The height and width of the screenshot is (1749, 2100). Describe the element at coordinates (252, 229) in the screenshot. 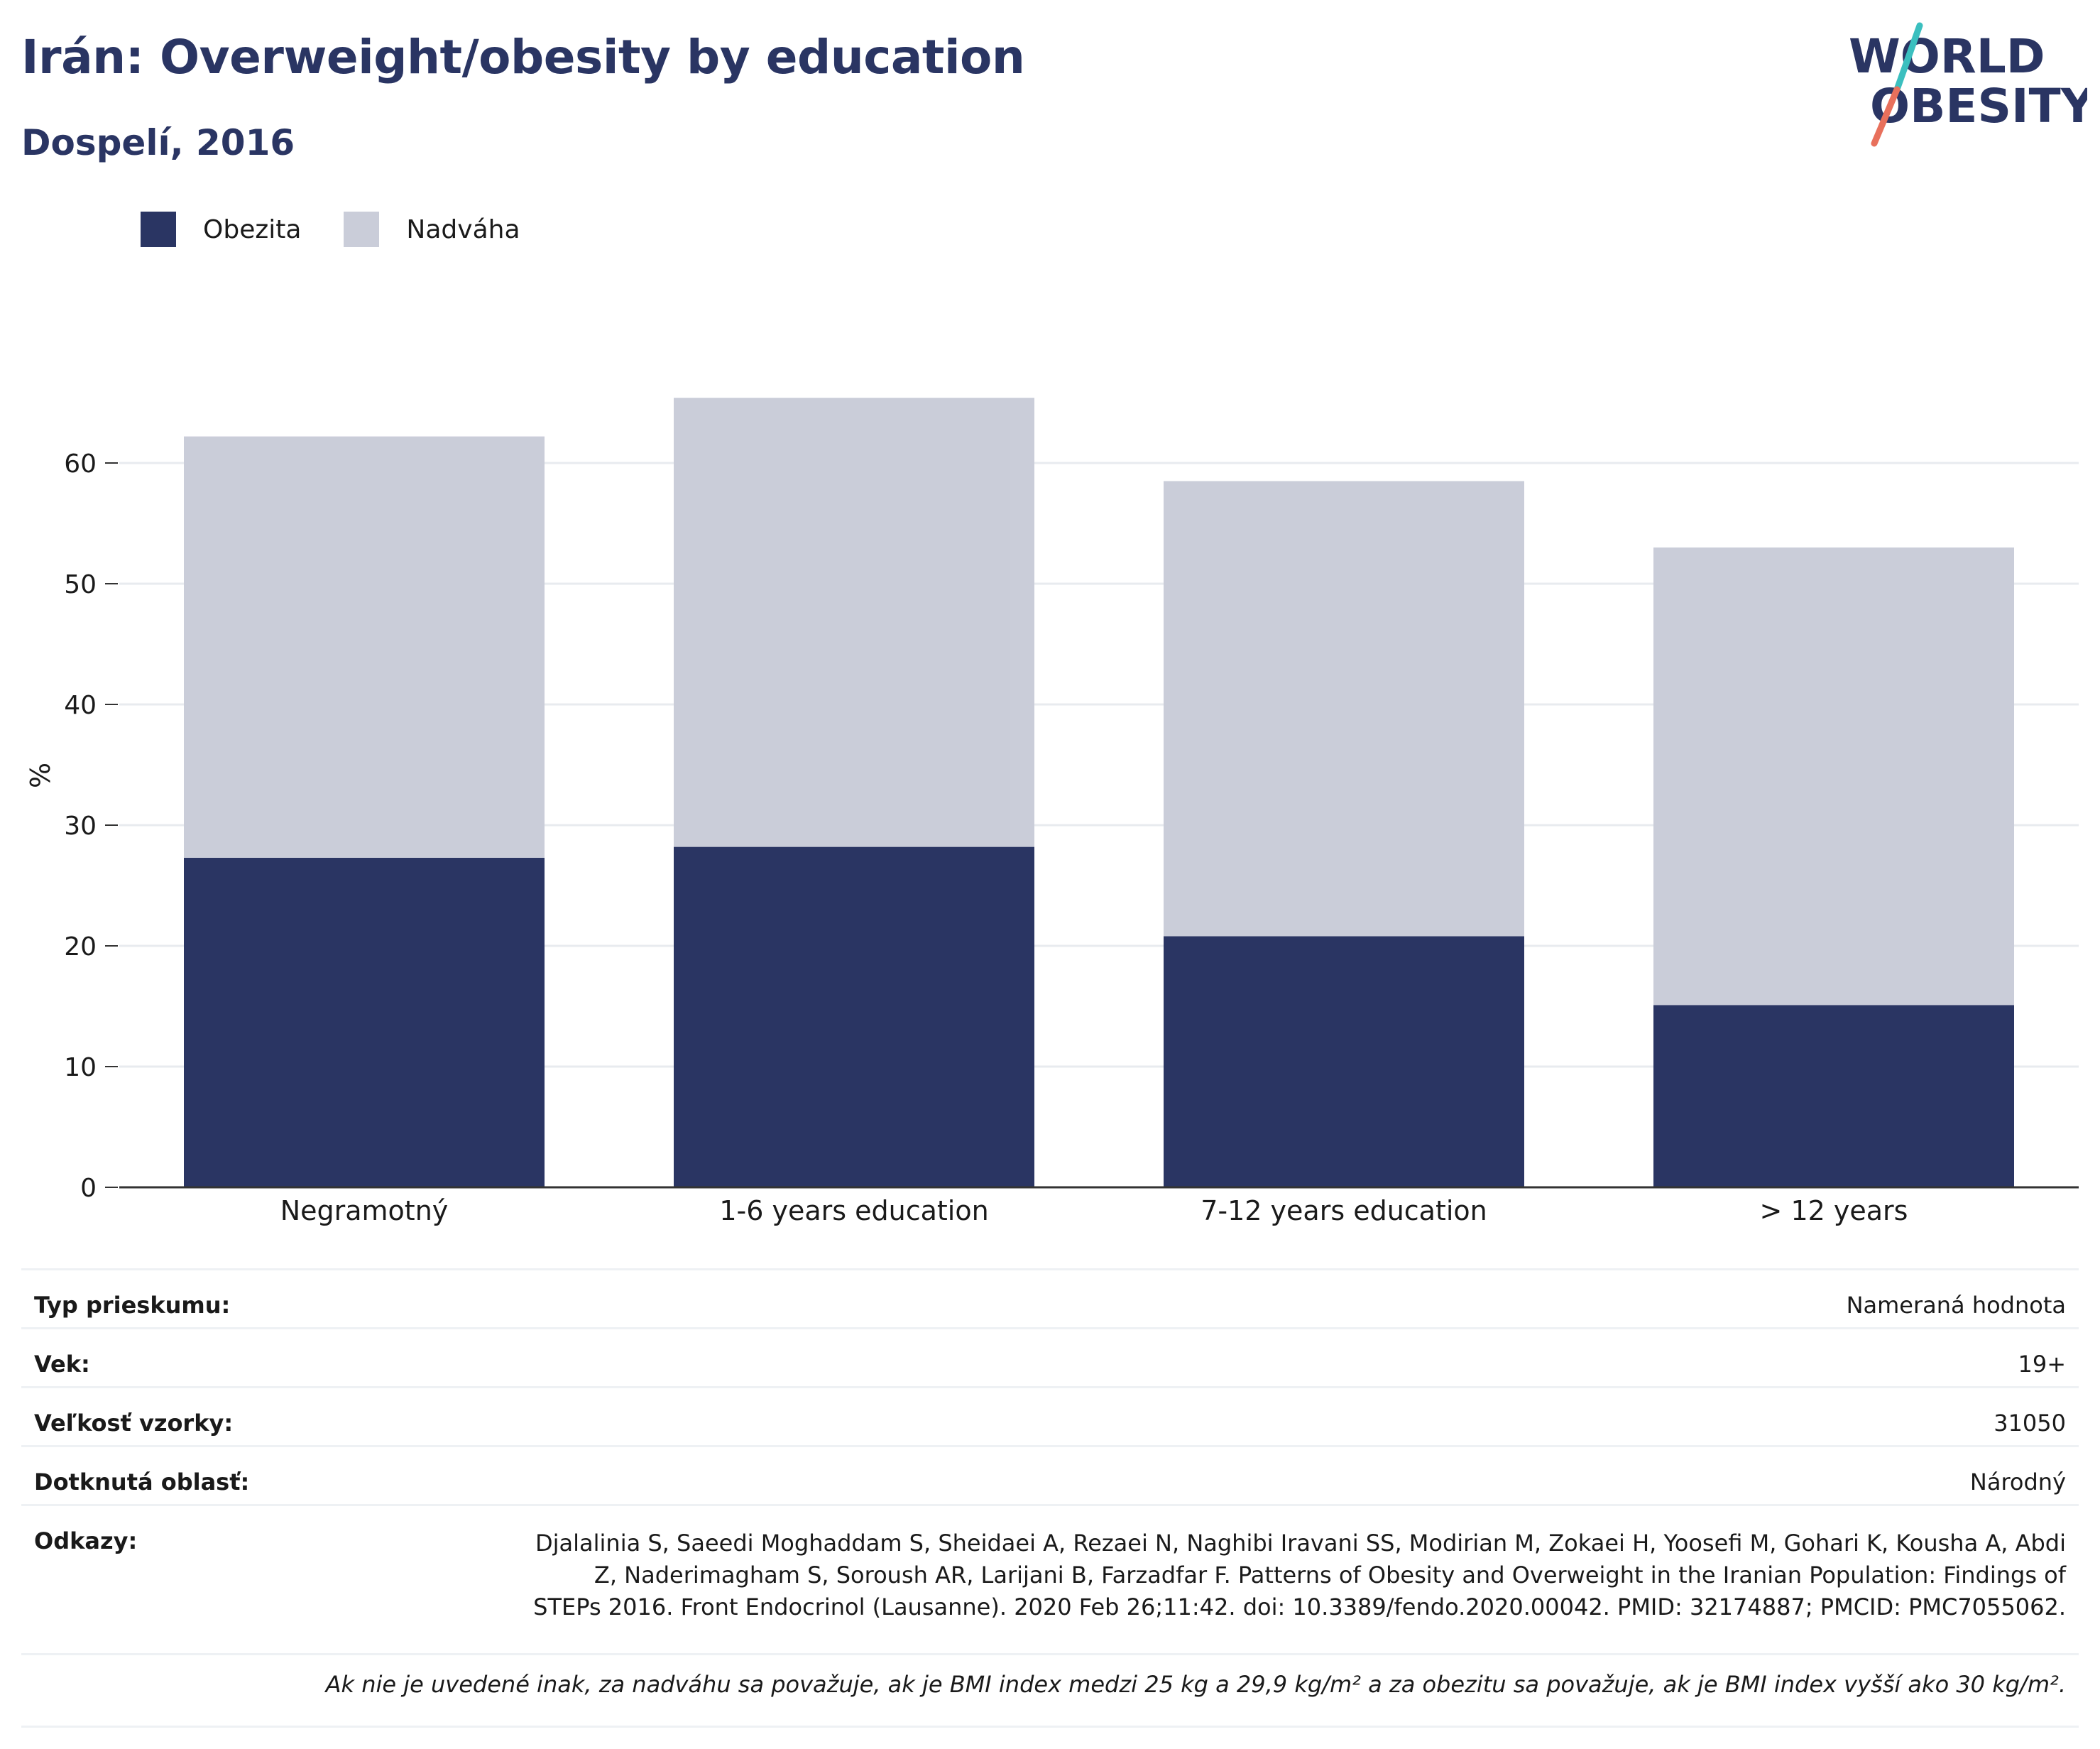

I see `legend-label-obezita: Obezita` at that location.